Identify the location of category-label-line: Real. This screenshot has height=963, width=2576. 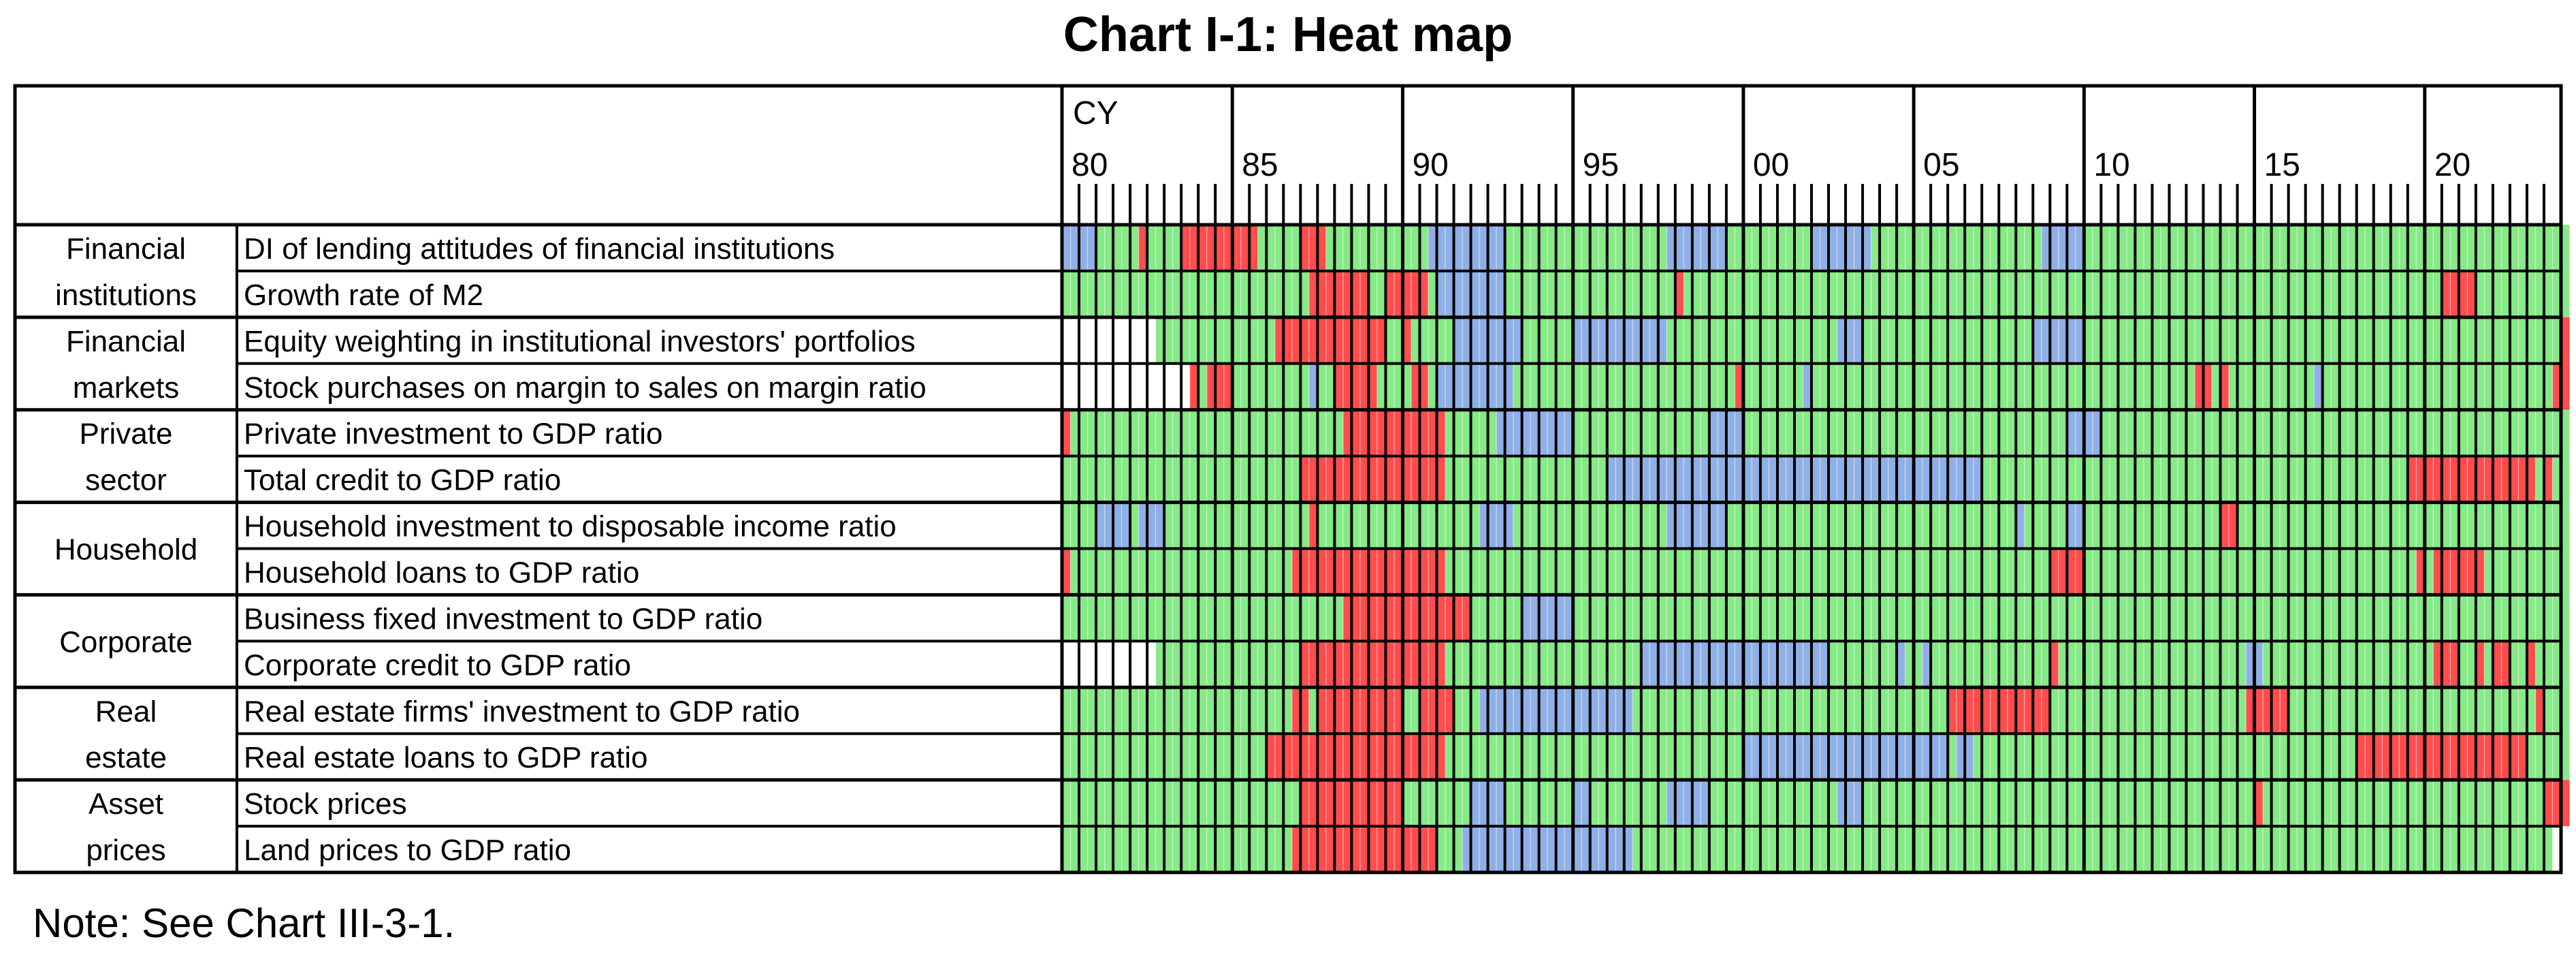
(126, 711).